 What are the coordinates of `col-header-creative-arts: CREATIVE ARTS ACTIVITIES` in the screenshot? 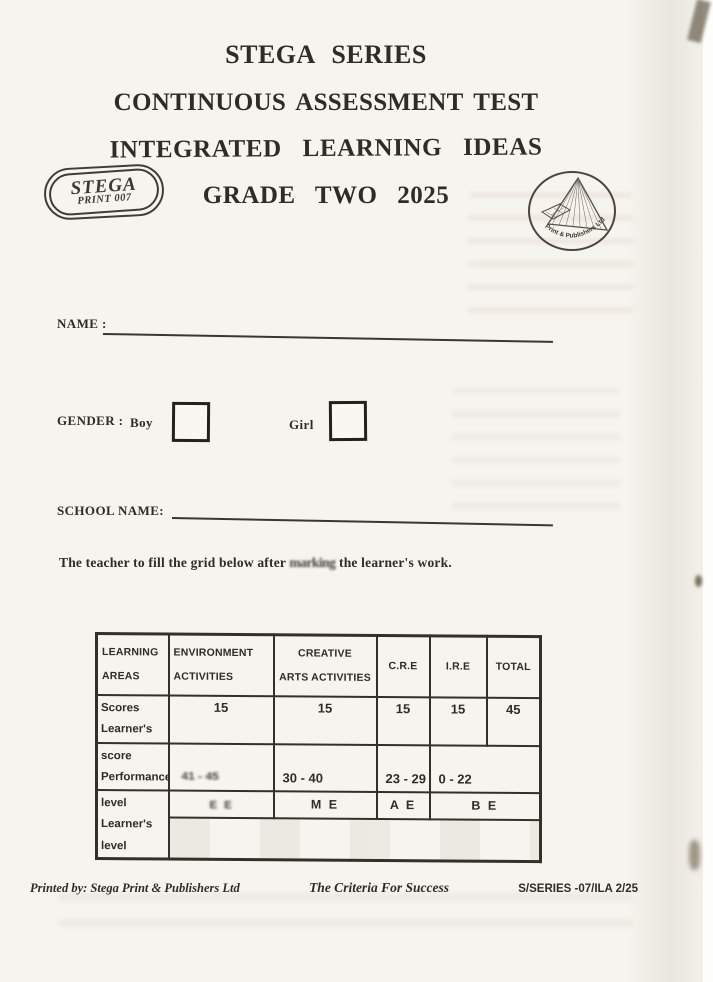 It's located at (325, 665).